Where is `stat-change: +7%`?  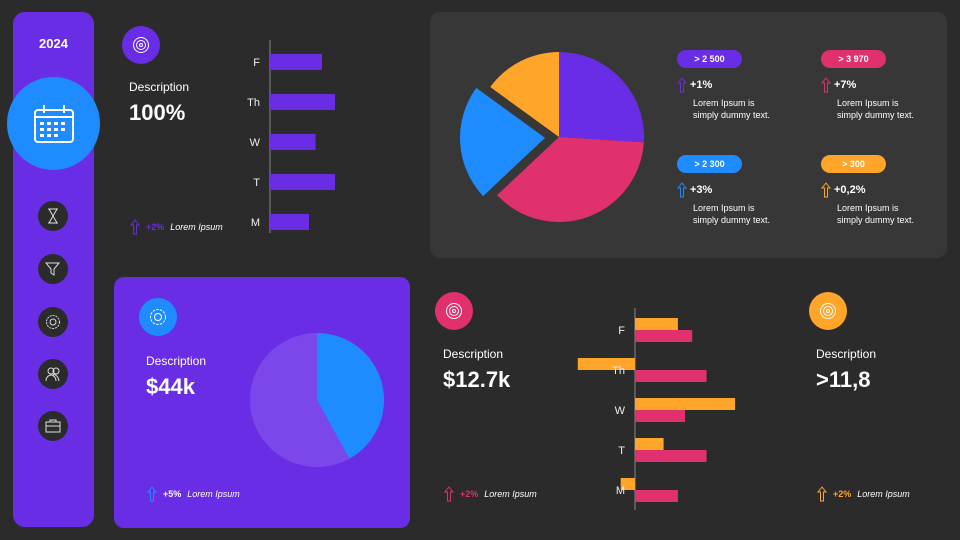 stat-change: +7% is located at coordinates (845, 85).